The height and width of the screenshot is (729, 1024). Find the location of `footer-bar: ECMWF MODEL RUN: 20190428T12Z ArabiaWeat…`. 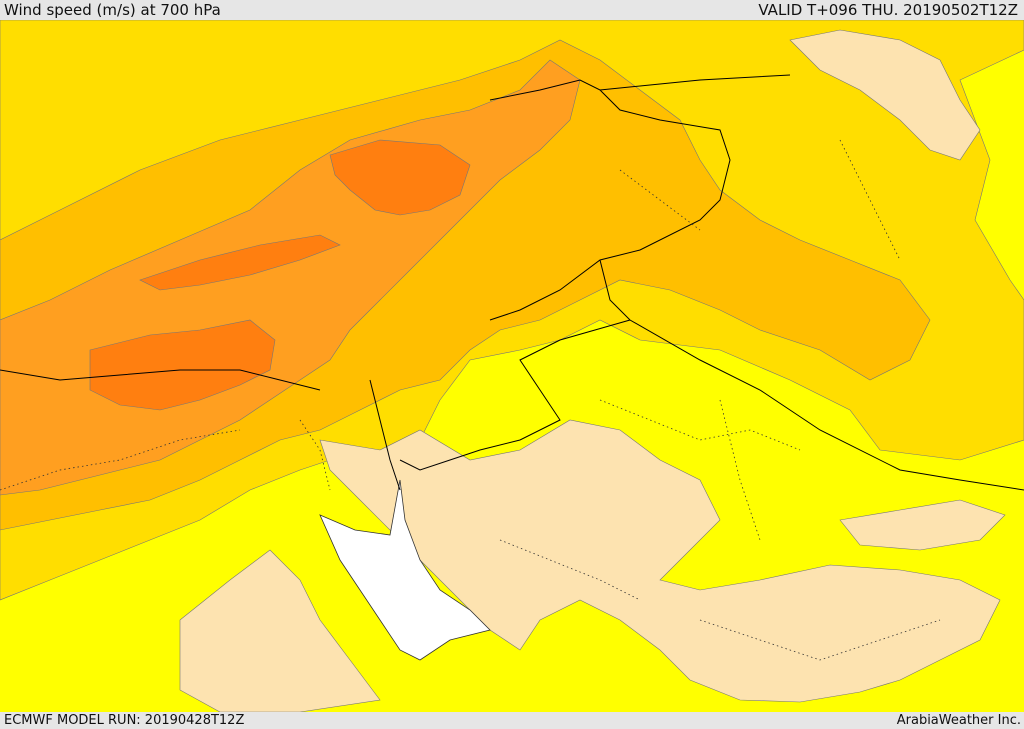

footer-bar: ECMWF MODEL RUN: 20190428T12Z ArabiaWeat… is located at coordinates (512, 720).